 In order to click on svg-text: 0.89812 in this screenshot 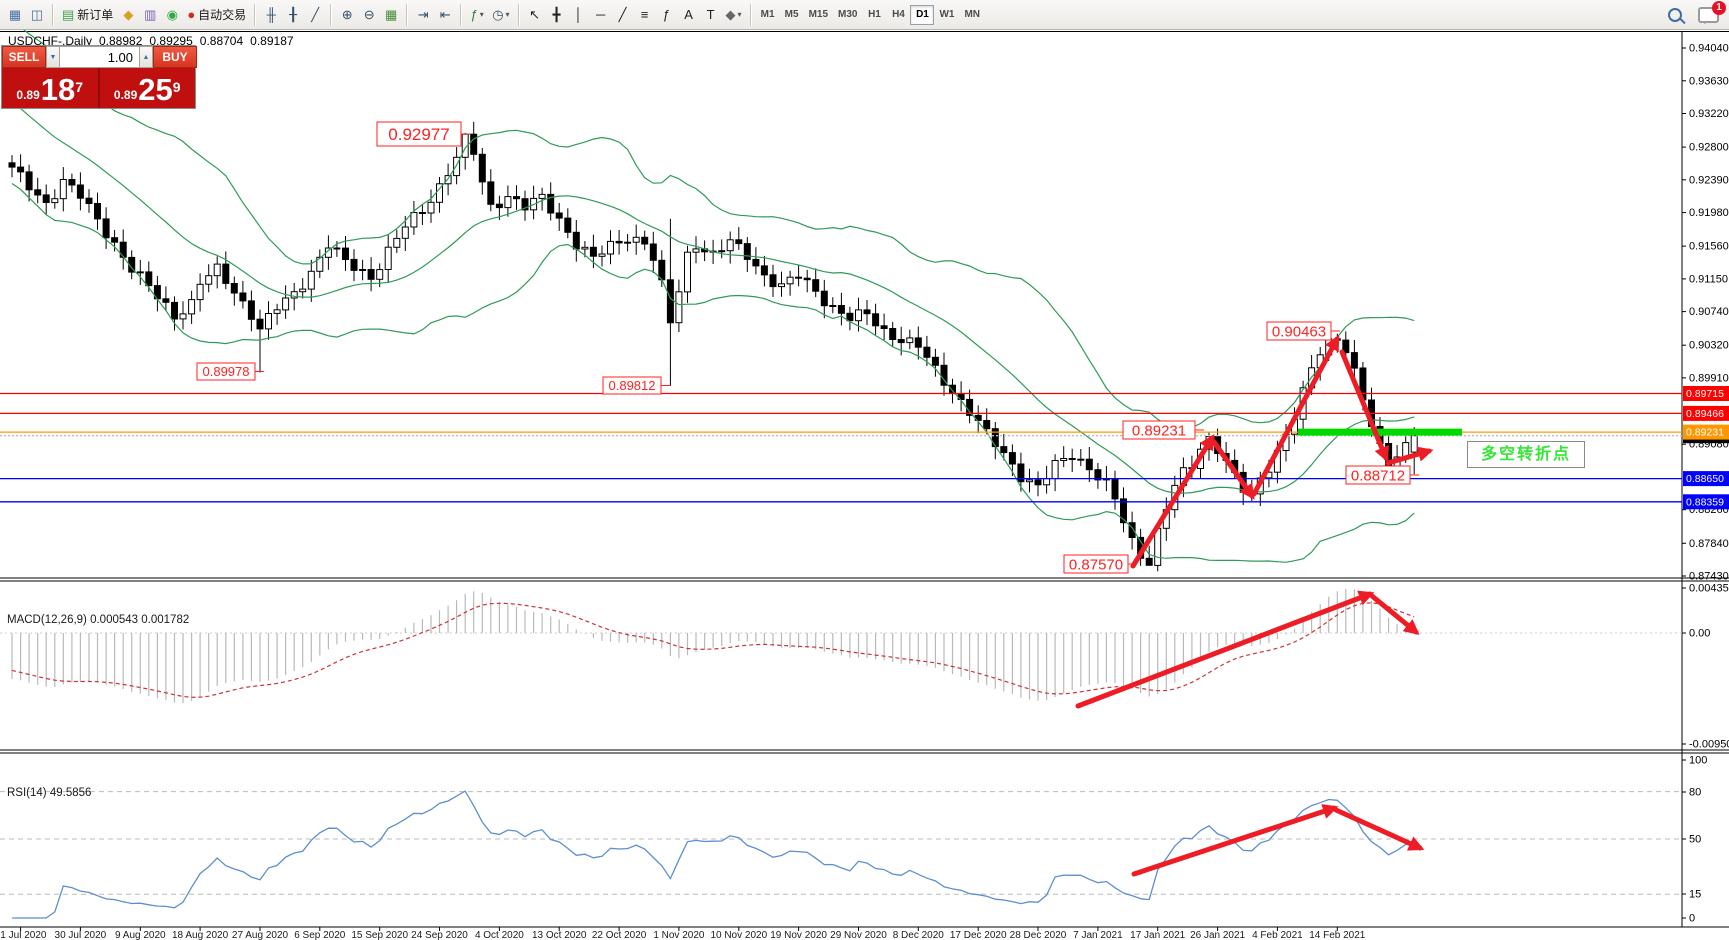, I will do `click(632, 385)`.